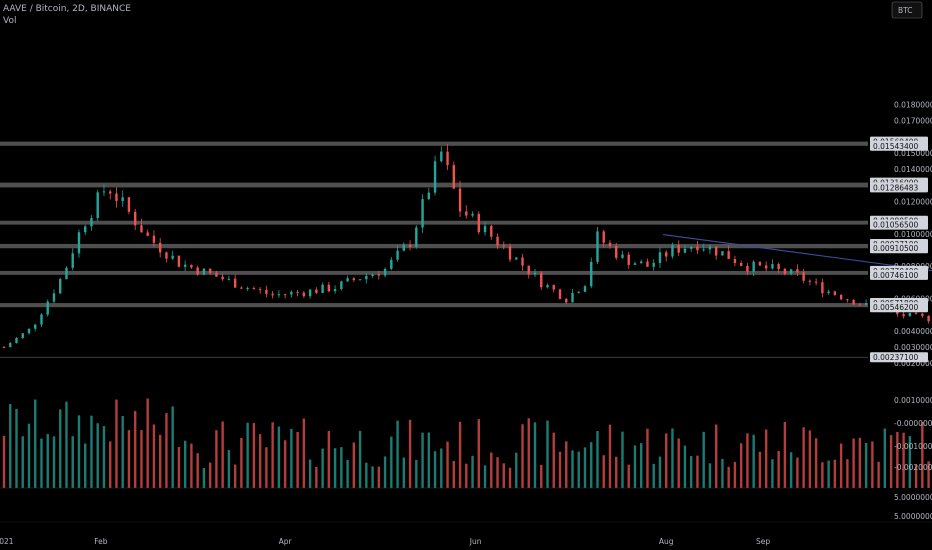  What do you see at coordinates (913, 400) in the screenshot?
I see `volume-tick-label: 0.00100000` at bounding box center [913, 400].